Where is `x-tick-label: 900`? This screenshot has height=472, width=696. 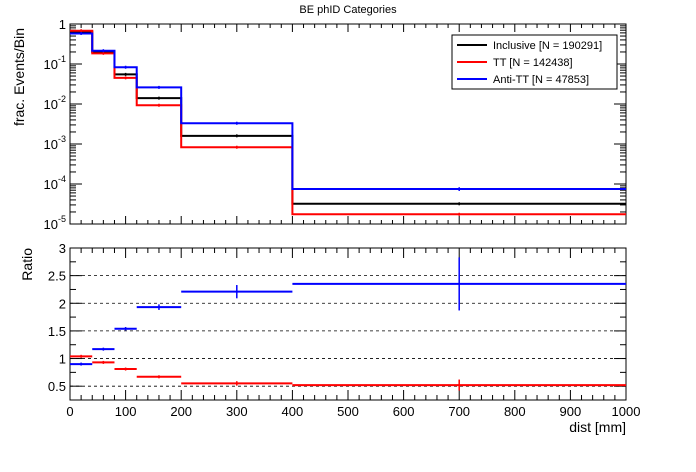
x-tick-label: 900 is located at coordinates (571, 411).